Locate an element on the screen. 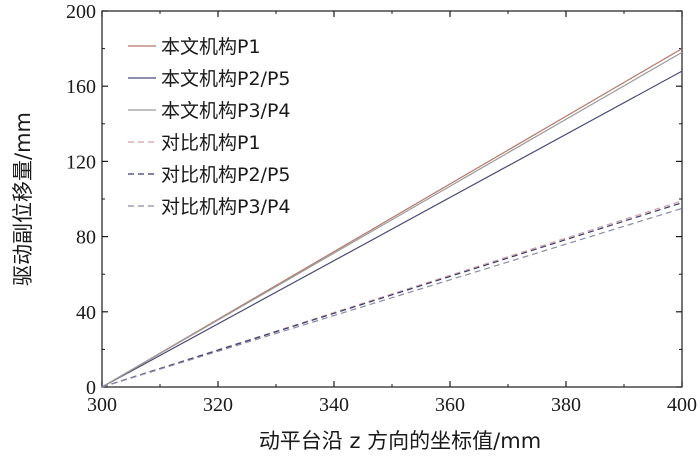  y-tick-label: 200 is located at coordinates (81, 12).